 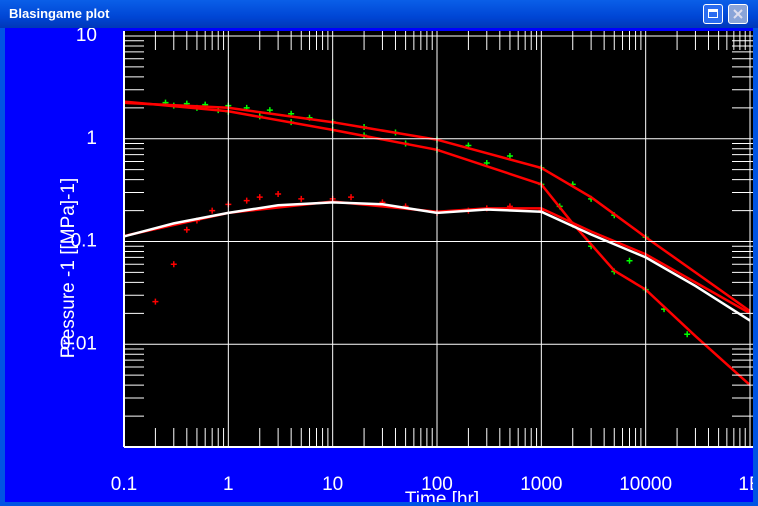 I want to click on x-tick-label: 0.1, so click(x=124, y=484).